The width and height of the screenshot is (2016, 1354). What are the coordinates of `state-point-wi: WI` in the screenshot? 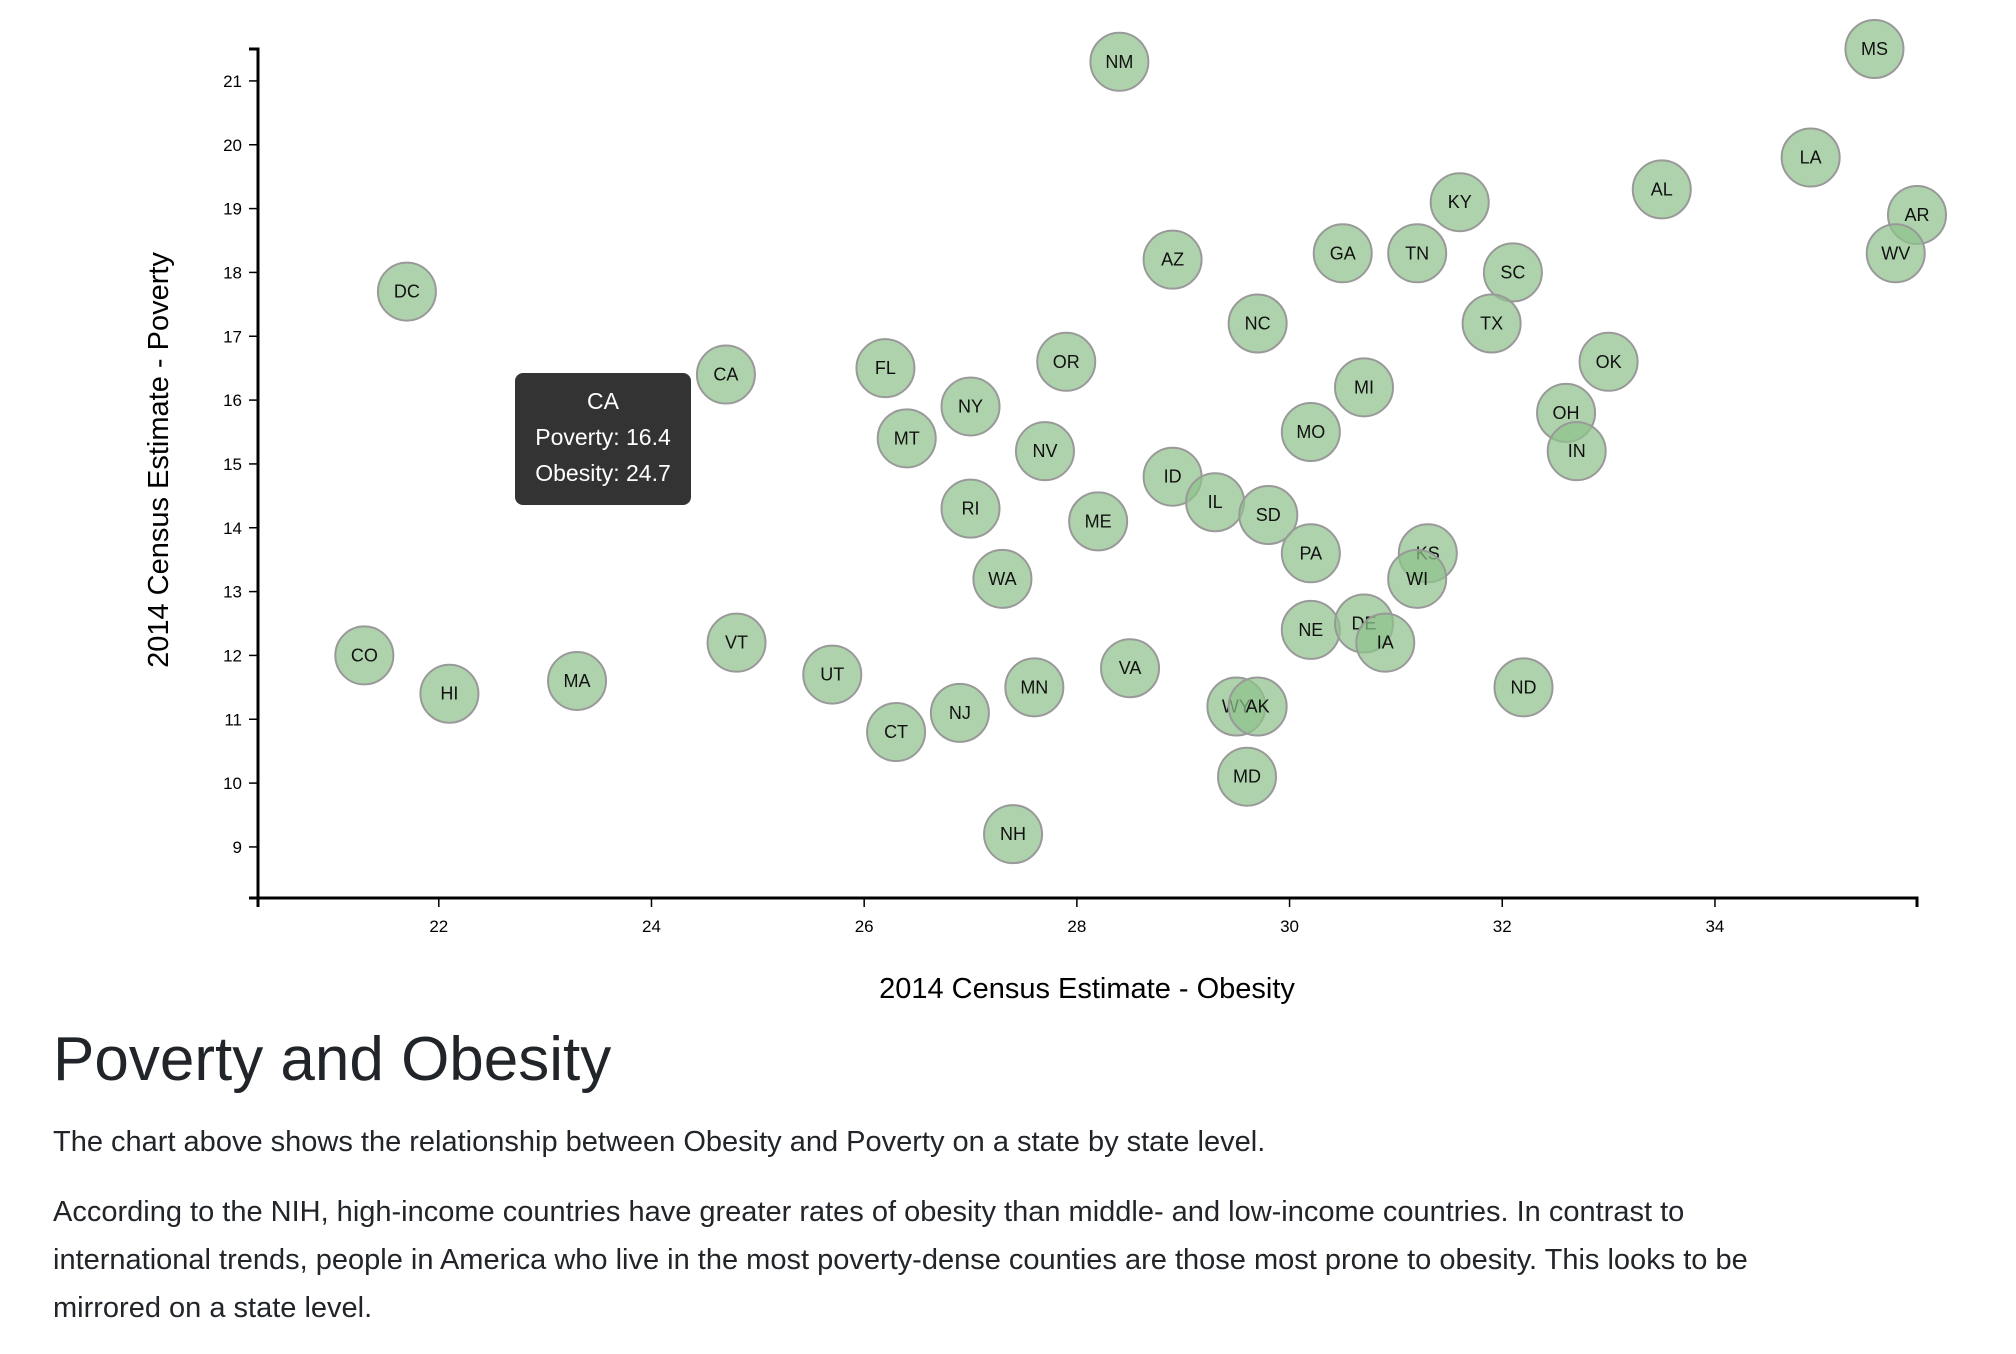 It's located at (1417, 578).